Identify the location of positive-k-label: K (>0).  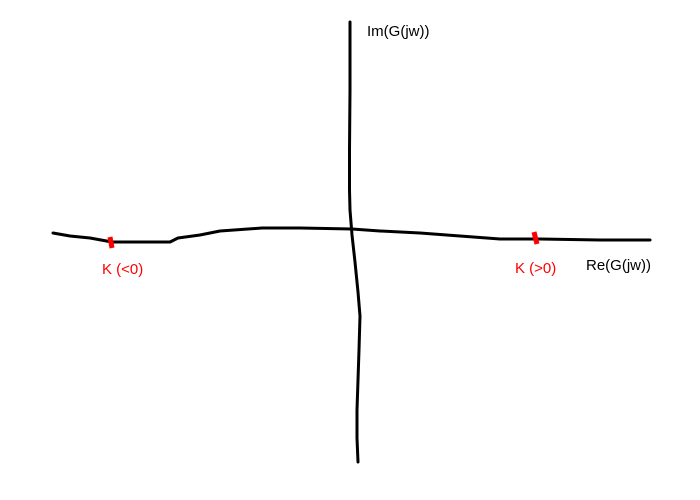
(535, 268).